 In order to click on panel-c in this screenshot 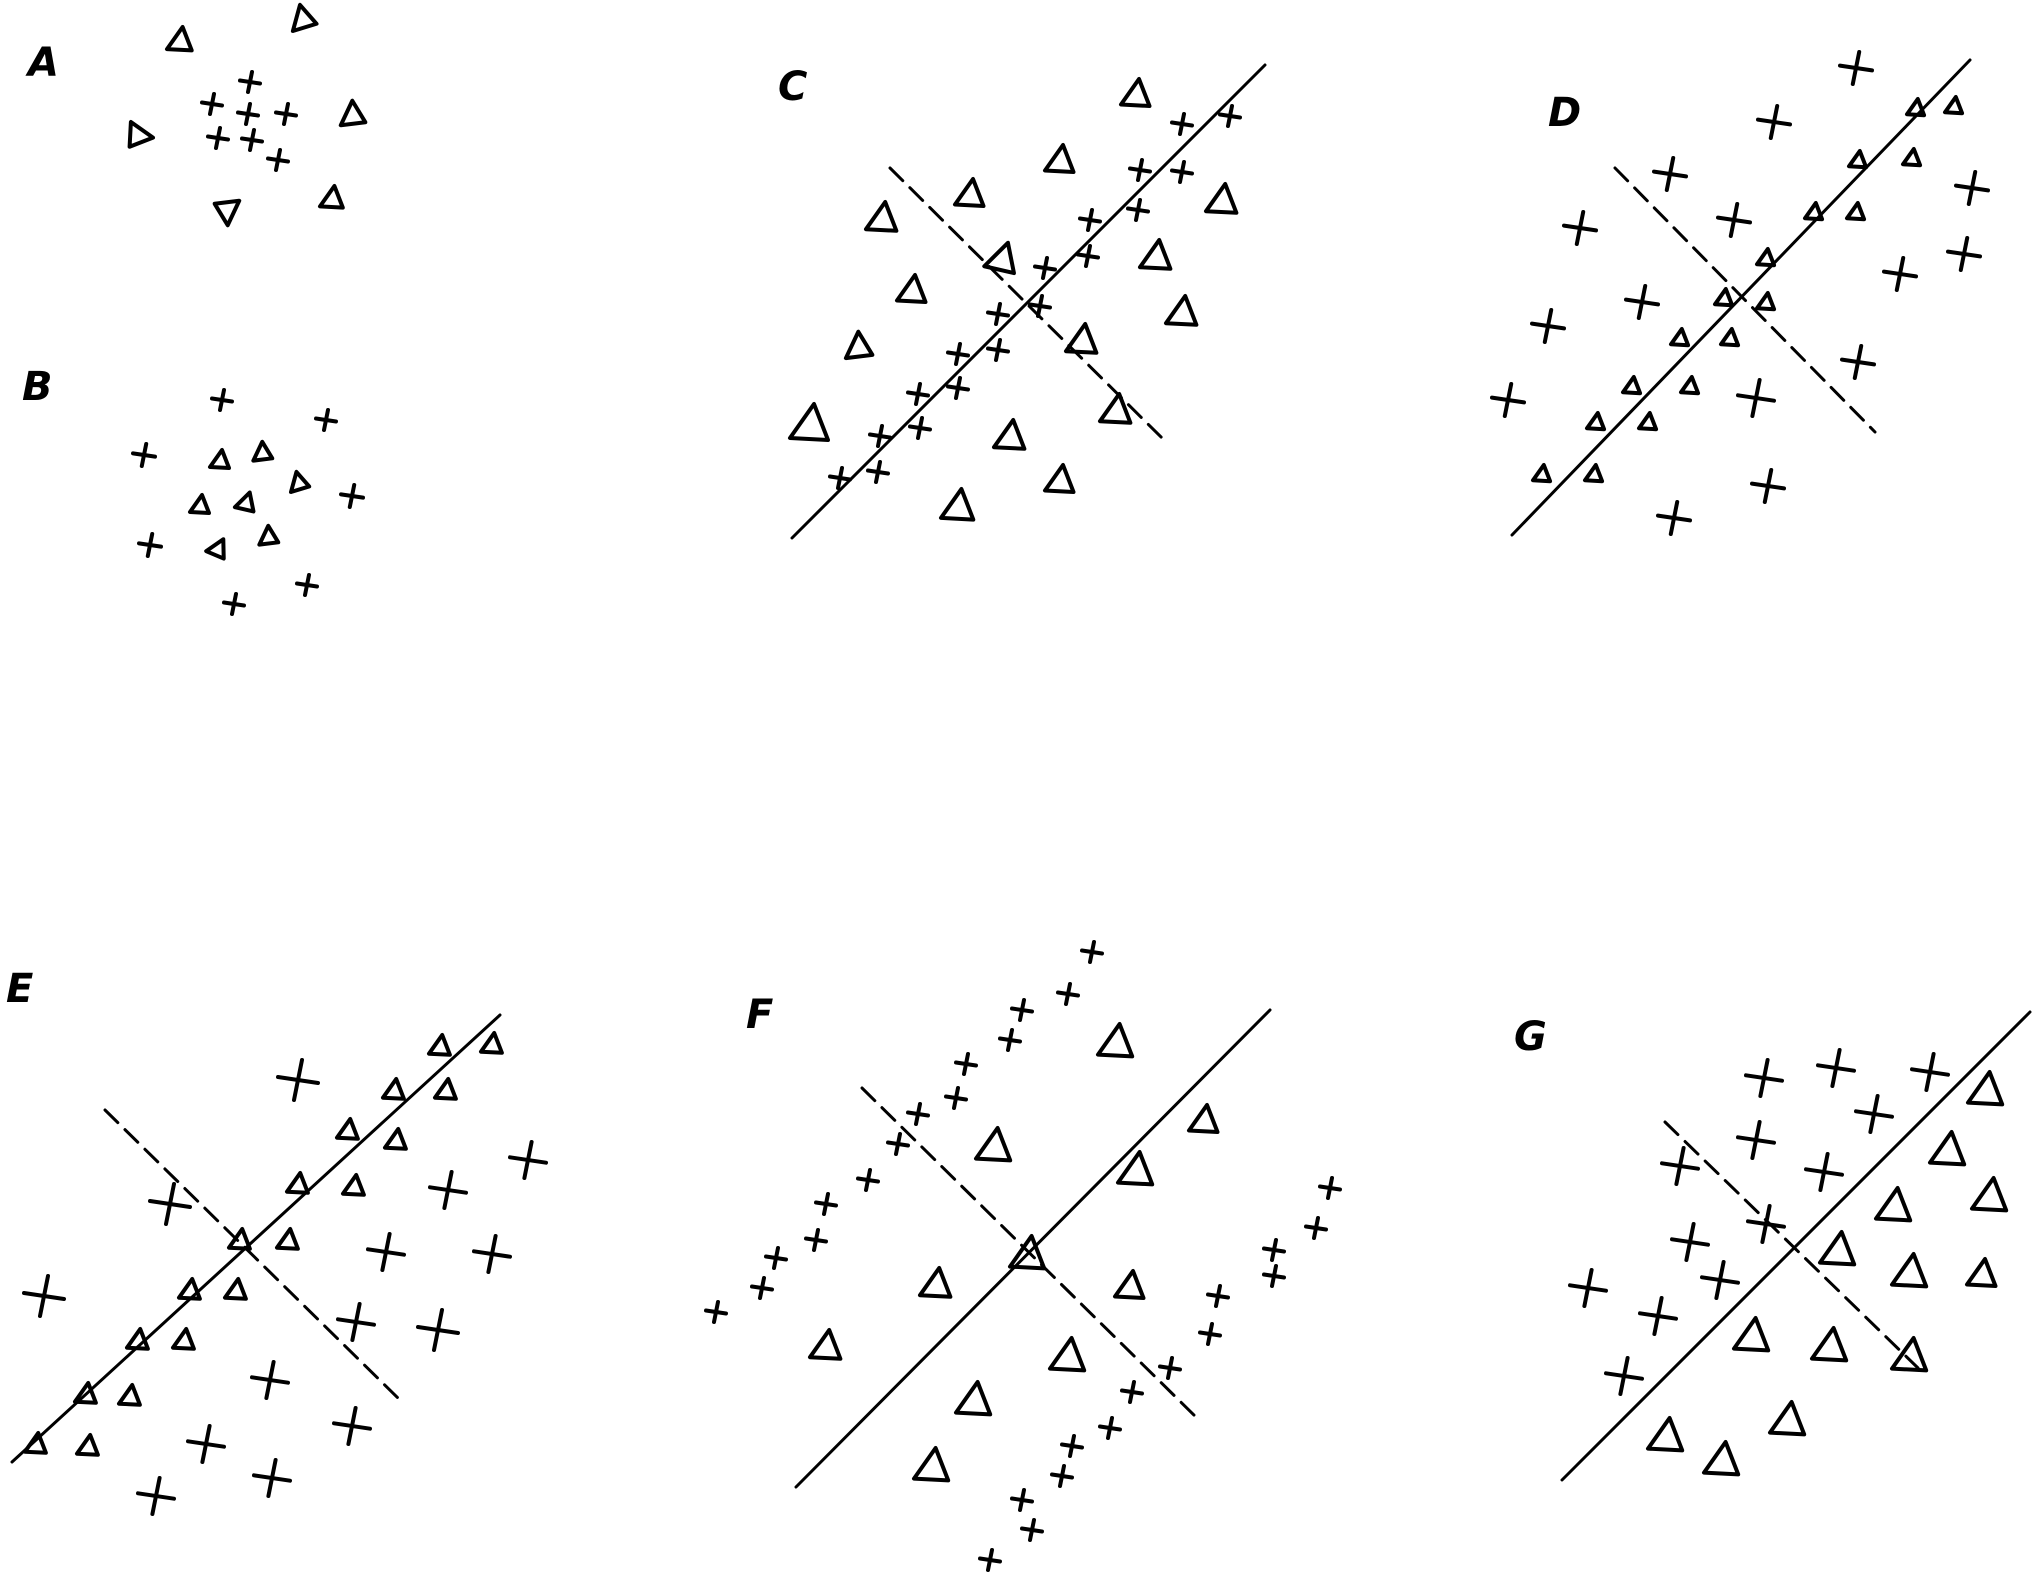, I will do `click(1027, 301)`.